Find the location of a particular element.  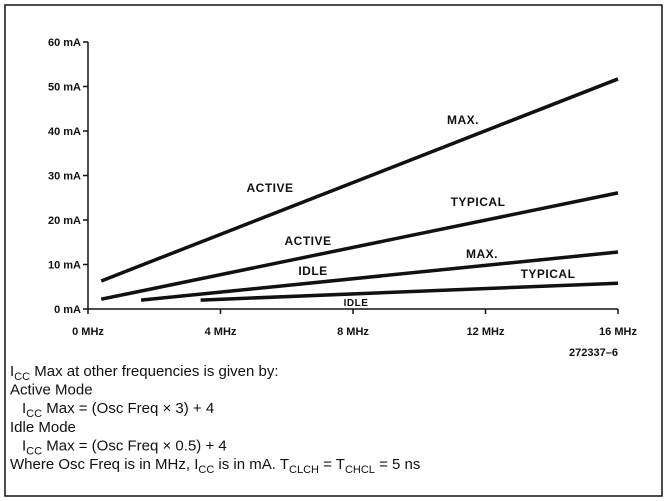

note-line: ICC Max = (Osc Freq × 0.5) + 4 is located at coordinates (124, 447).